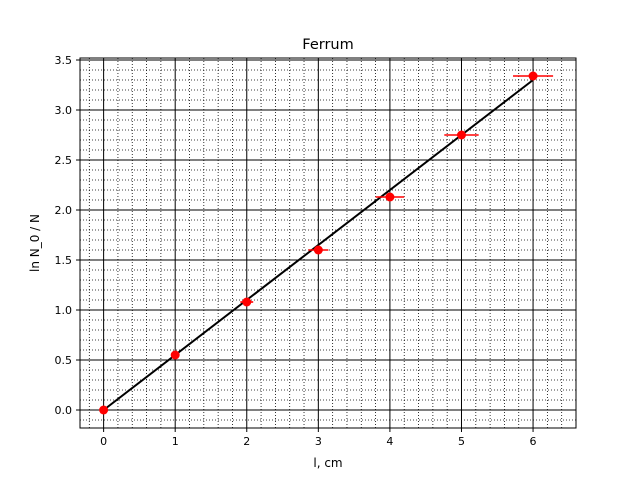 The width and height of the screenshot is (640, 480). What do you see at coordinates (64, 60) in the screenshot?
I see `y-tick-label: 3.5` at bounding box center [64, 60].